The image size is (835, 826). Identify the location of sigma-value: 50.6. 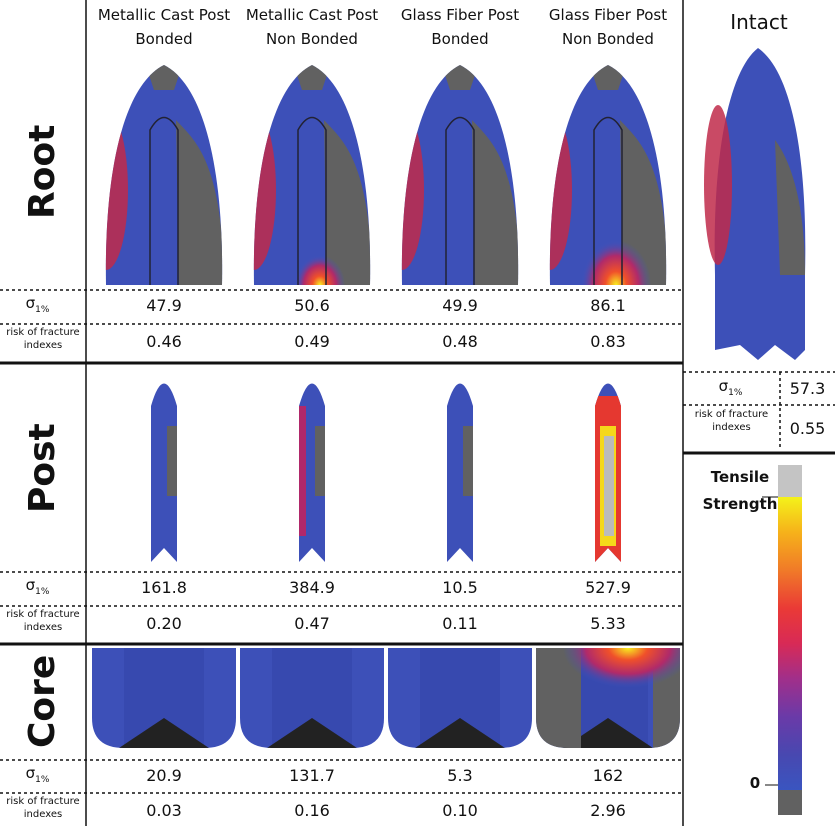
(312, 305).